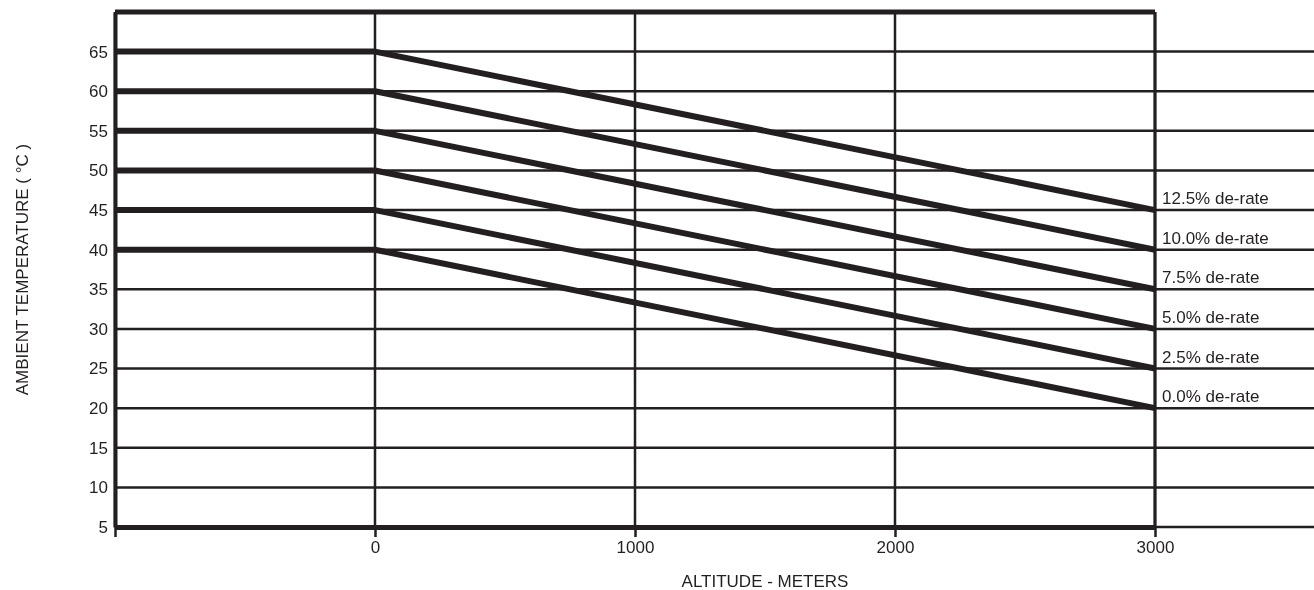 Image resolution: width=1314 pixels, height=590 pixels. What do you see at coordinates (98, 131) in the screenshot?
I see `y-tick-label: 55` at bounding box center [98, 131].